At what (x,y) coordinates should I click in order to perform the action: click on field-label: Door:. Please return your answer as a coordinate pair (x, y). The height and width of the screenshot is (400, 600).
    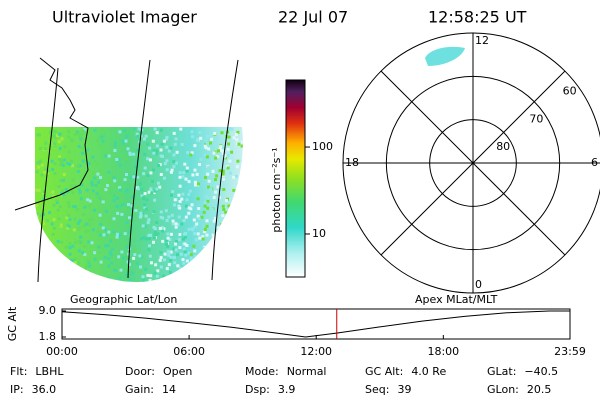
    Looking at the image, I should click on (140, 371).